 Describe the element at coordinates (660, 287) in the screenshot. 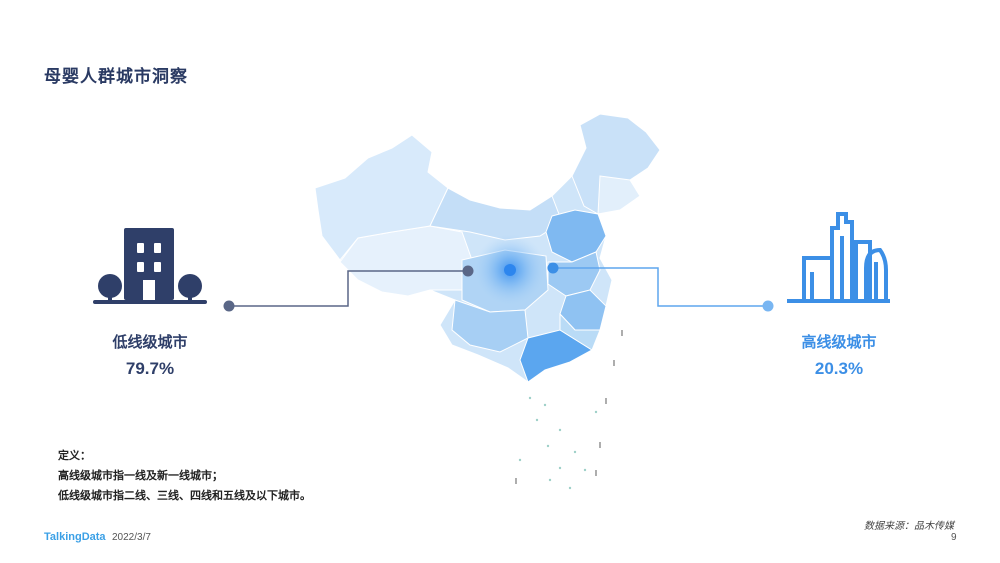

I see `high-tier-connector` at that location.